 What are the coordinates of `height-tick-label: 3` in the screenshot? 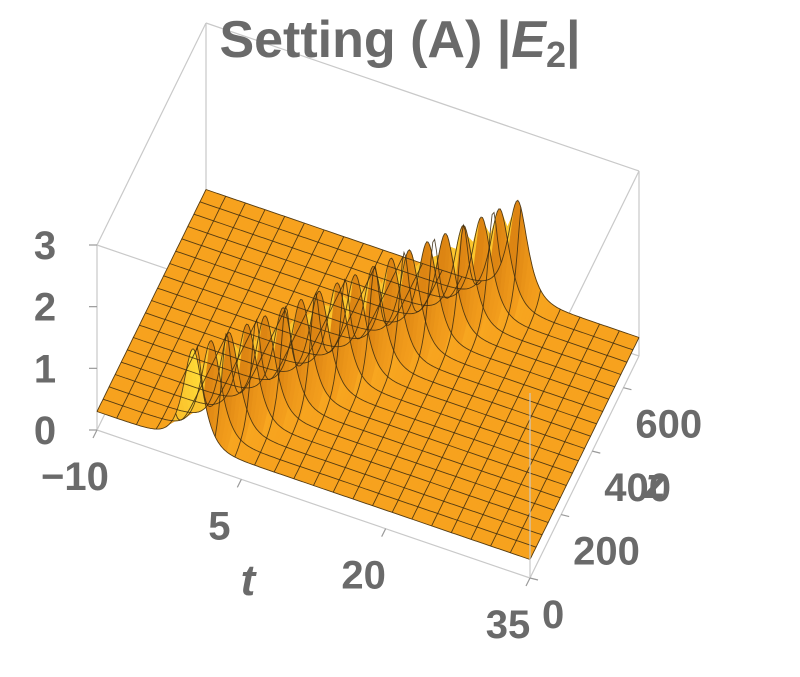 It's located at (45, 246).